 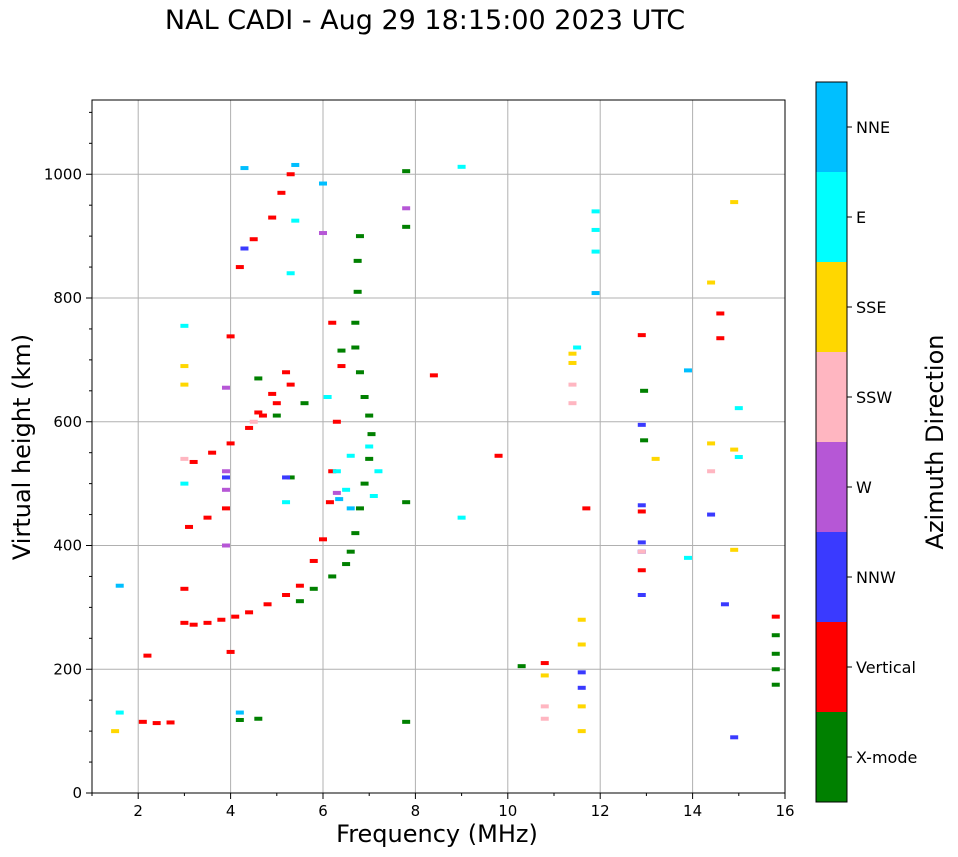 What do you see at coordinates (416, 811) in the screenshot?
I see `x-tick-label: 8` at bounding box center [416, 811].